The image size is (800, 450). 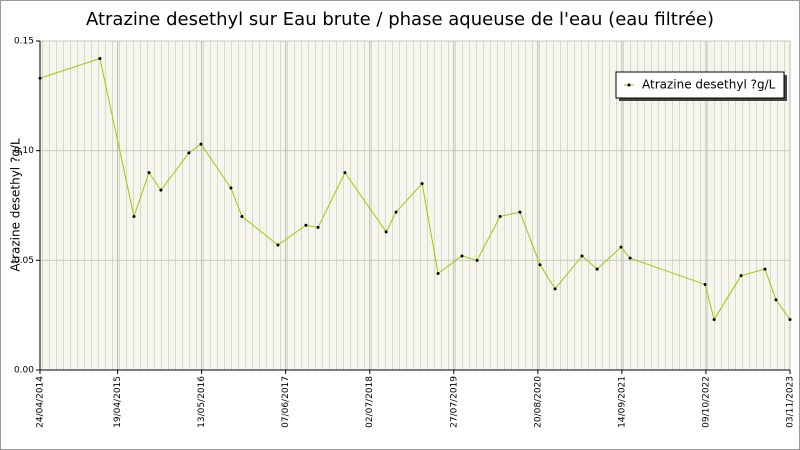 I want to click on x-tick-label: 14/09/2021, so click(x=622, y=402).